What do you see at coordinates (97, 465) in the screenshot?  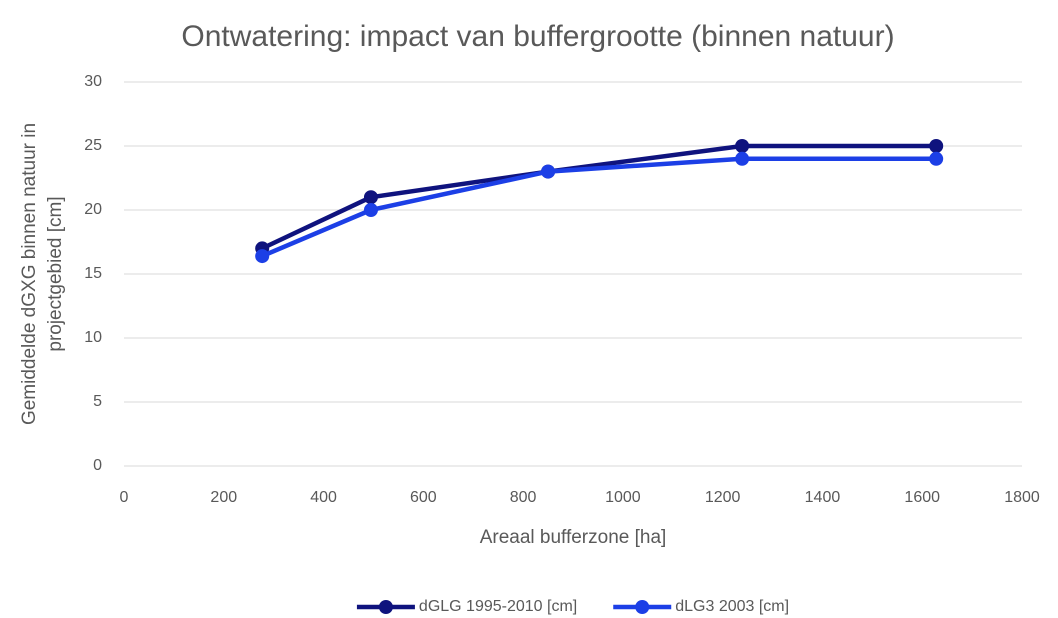 I see `y-tick-label: 0` at bounding box center [97, 465].